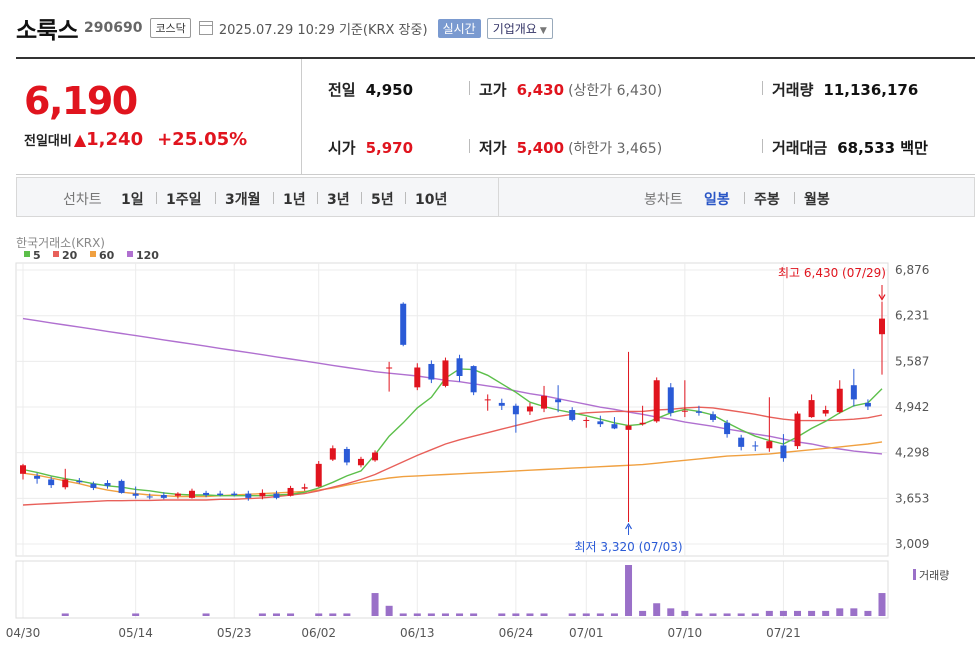 This screenshot has width=975, height=667. Describe the element at coordinates (882, 148) in the screenshot. I see `trading-amount-value: 68,533 백만` at that location.